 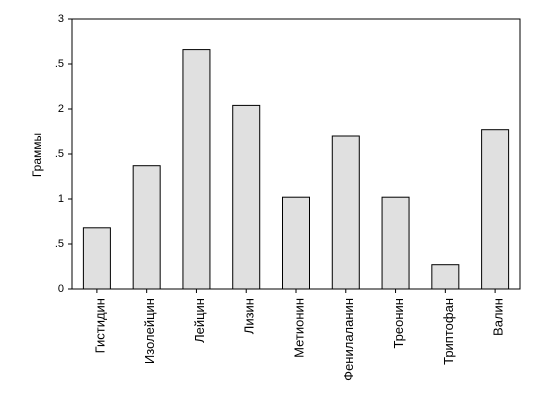 What do you see at coordinates (61, 199) in the screenshot?
I see `y-tick-label: 1` at bounding box center [61, 199].